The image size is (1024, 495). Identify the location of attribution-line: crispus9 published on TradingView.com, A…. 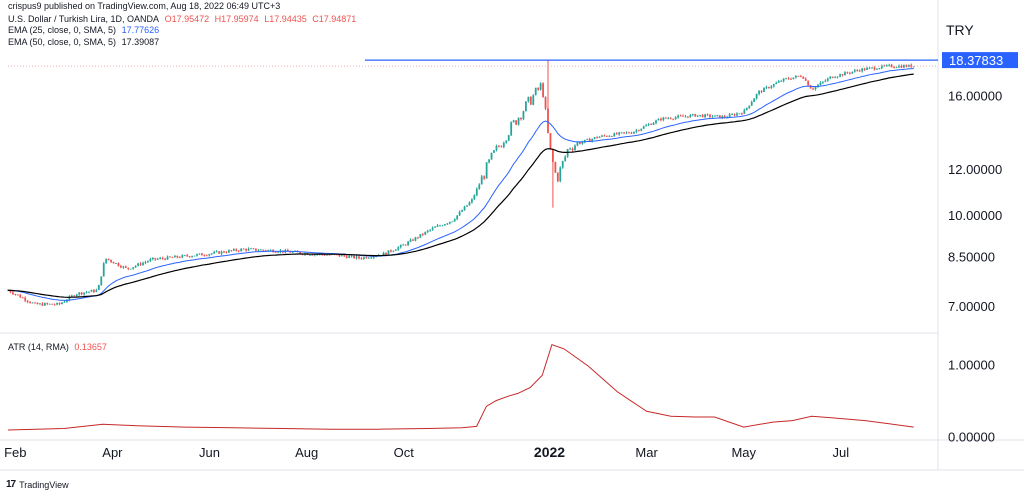
(144, 6).